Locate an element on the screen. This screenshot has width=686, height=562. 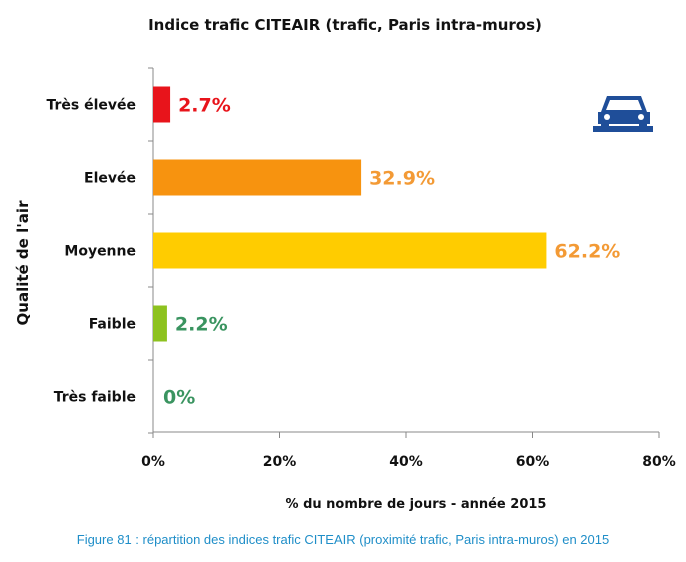
category-label: Très élevée is located at coordinates (91, 106).